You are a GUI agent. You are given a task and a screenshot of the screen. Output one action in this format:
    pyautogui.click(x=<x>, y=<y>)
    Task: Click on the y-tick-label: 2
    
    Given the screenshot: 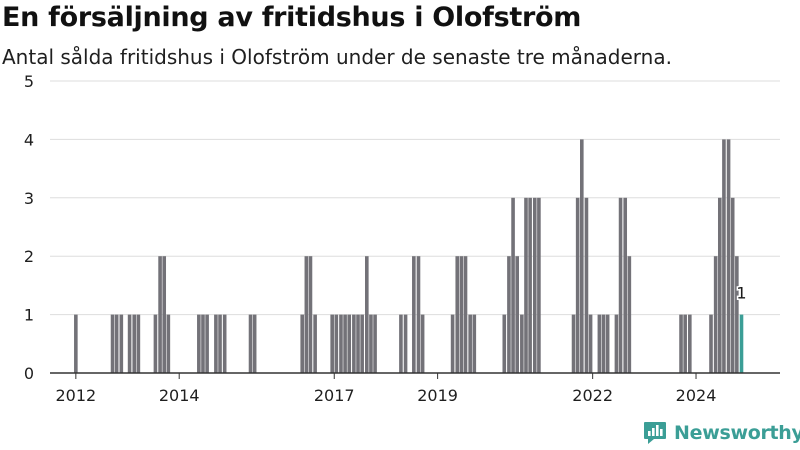 What is the action you would take?
    pyautogui.click(x=29, y=256)
    